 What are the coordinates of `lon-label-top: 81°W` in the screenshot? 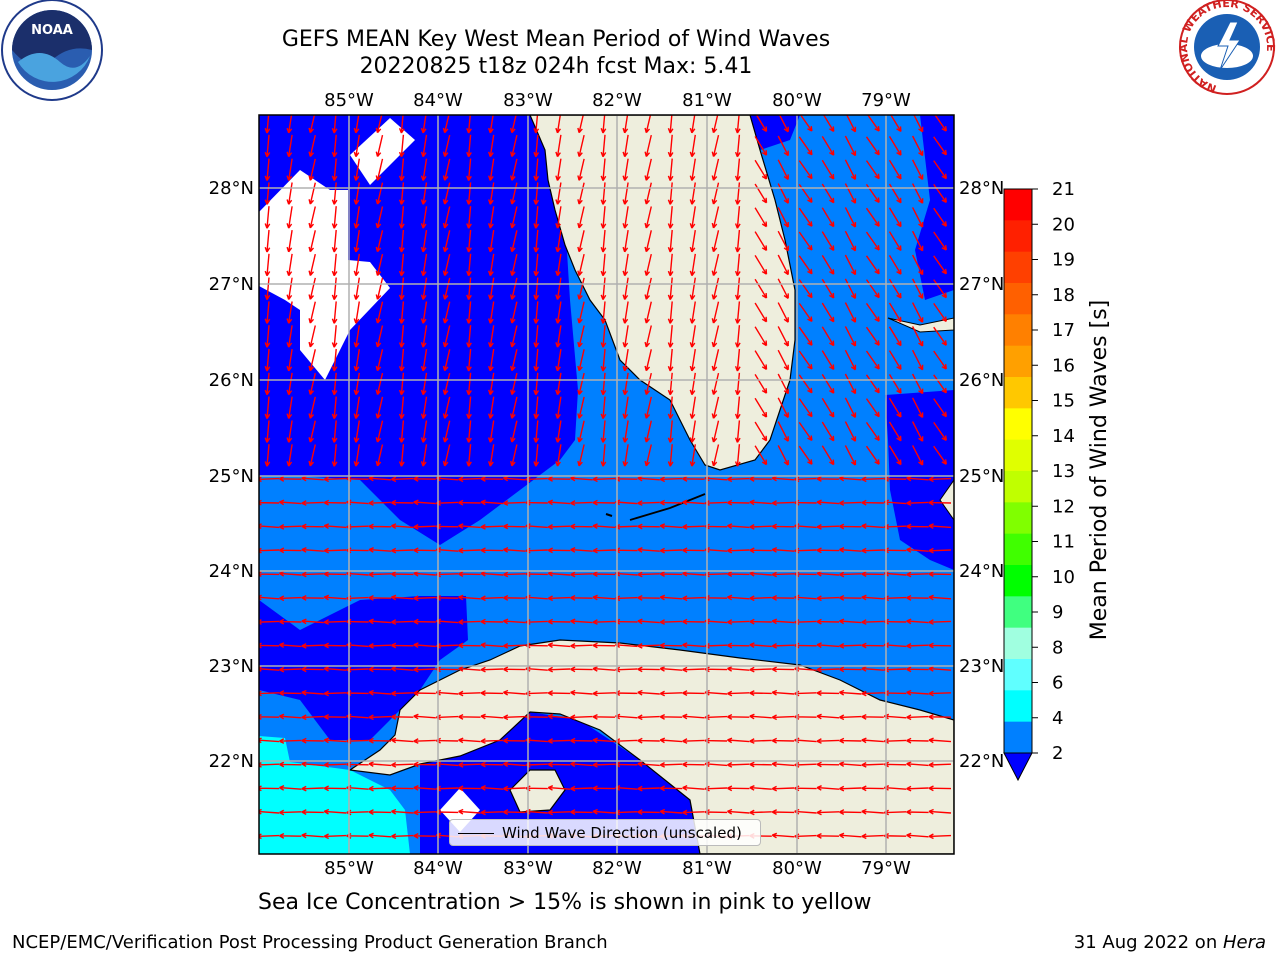 It's located at (707, 100).